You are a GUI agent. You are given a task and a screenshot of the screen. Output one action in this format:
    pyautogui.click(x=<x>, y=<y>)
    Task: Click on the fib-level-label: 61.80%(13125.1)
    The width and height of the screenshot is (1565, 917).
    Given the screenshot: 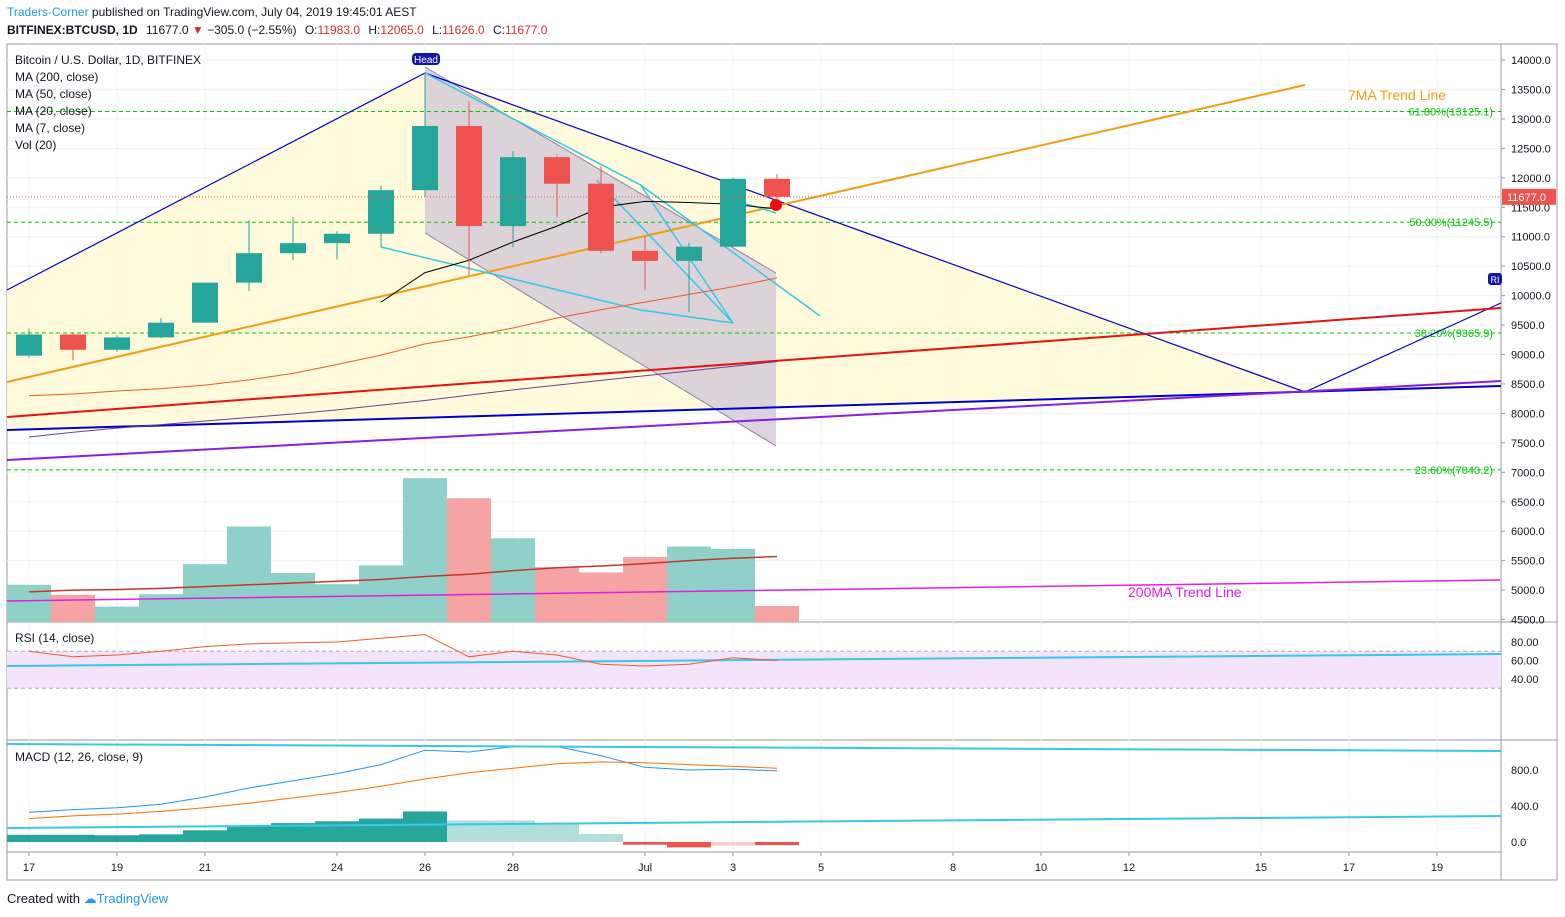 What is the action you would take?
    pyautogui.click(x=1451, y=113)
    